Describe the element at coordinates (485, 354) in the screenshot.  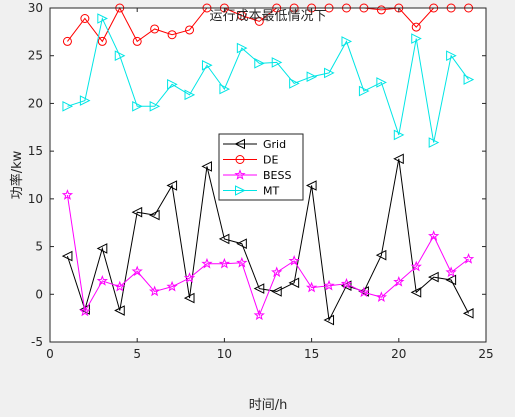
I see `x-tick-label-5: 25` at that location.